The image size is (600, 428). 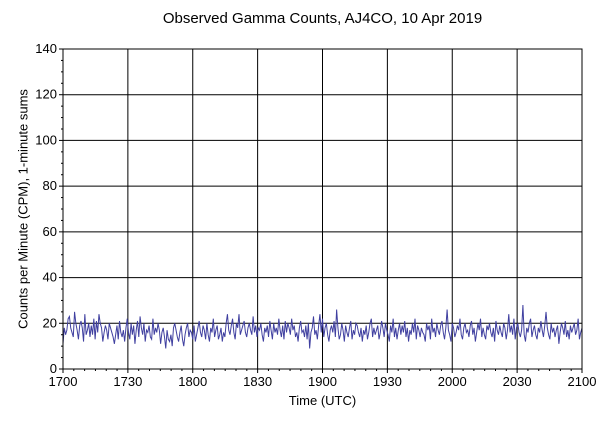 I want to click on y-tick-label: 40, so click(x=50, y=277).